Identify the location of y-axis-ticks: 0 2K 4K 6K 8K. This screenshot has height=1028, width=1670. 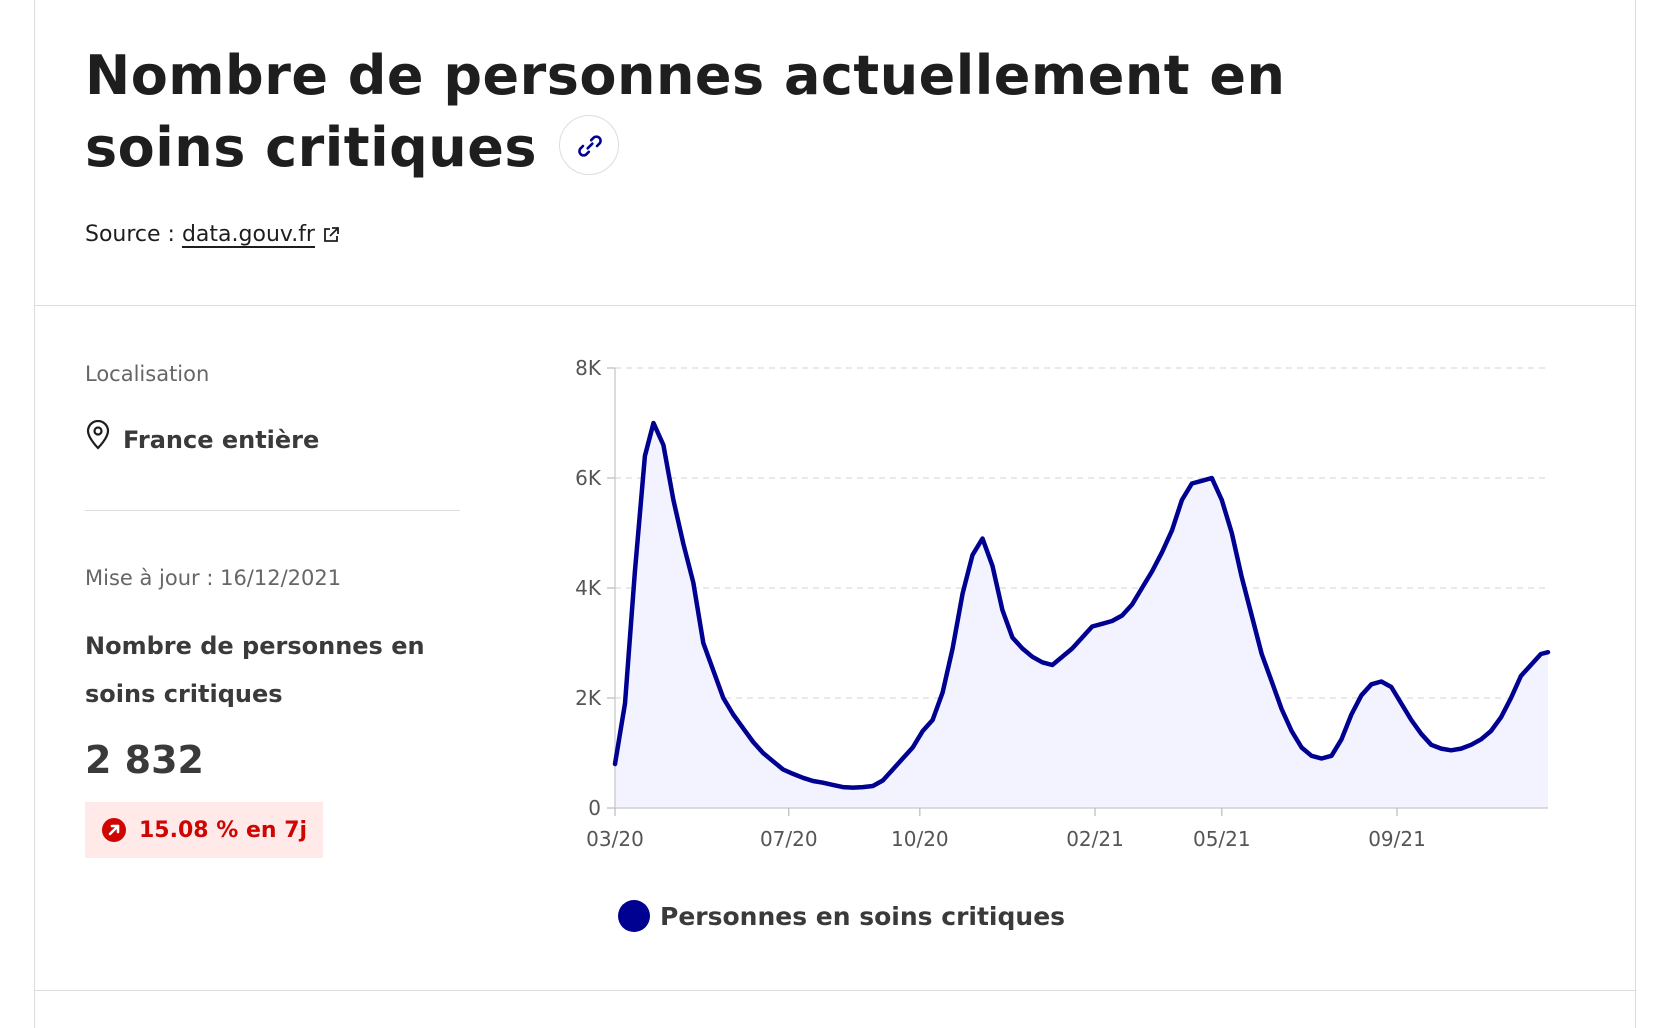
(595, 588).